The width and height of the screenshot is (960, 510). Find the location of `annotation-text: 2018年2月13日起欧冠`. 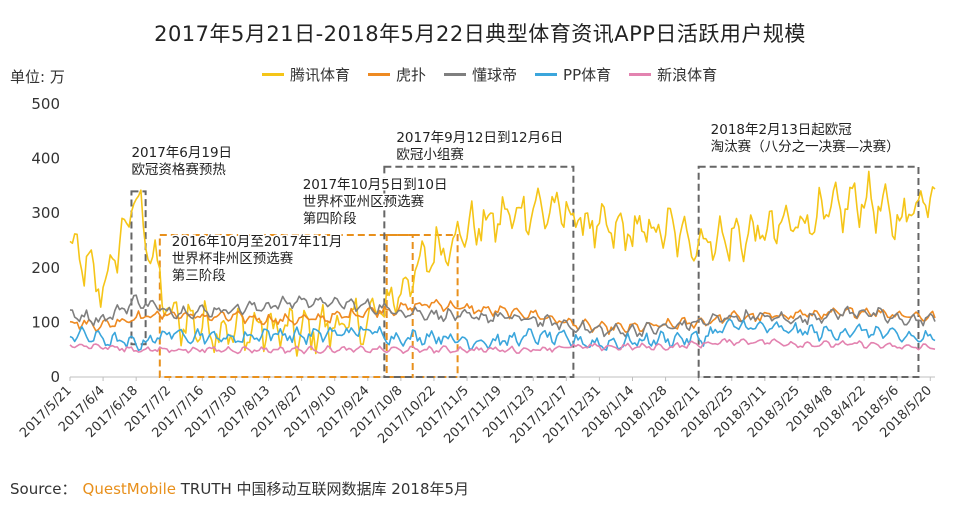

annotation-text: 2018年2月13日起欧冠 is located at coordinates (782, 130).